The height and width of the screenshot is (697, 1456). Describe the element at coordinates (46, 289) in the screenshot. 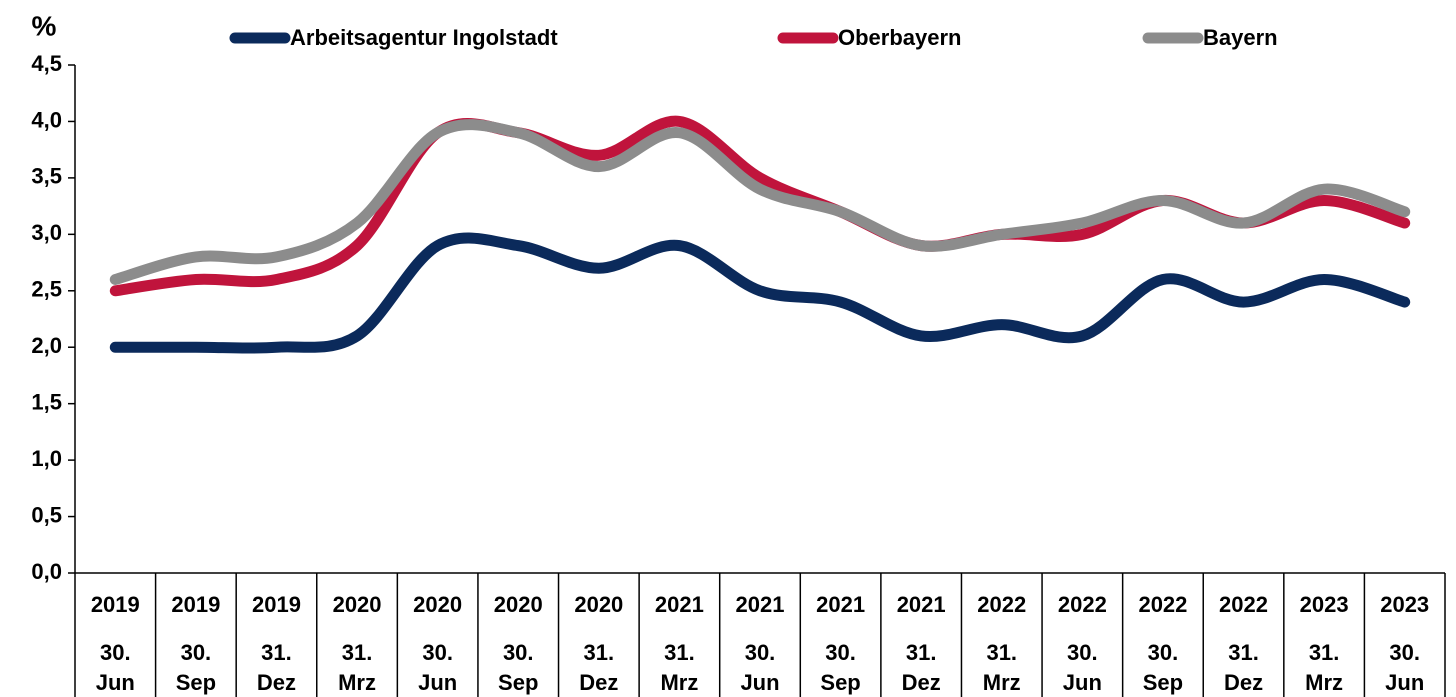

I see `y-tick-label: 2,5` at that location.